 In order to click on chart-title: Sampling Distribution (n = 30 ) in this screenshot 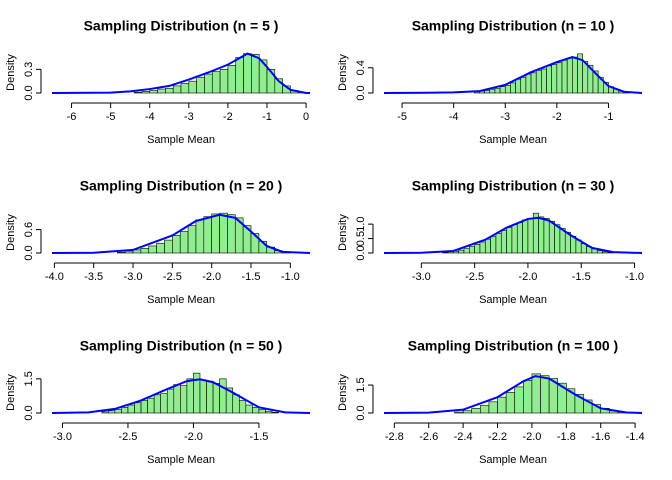, I will do `click(513, 186)`.